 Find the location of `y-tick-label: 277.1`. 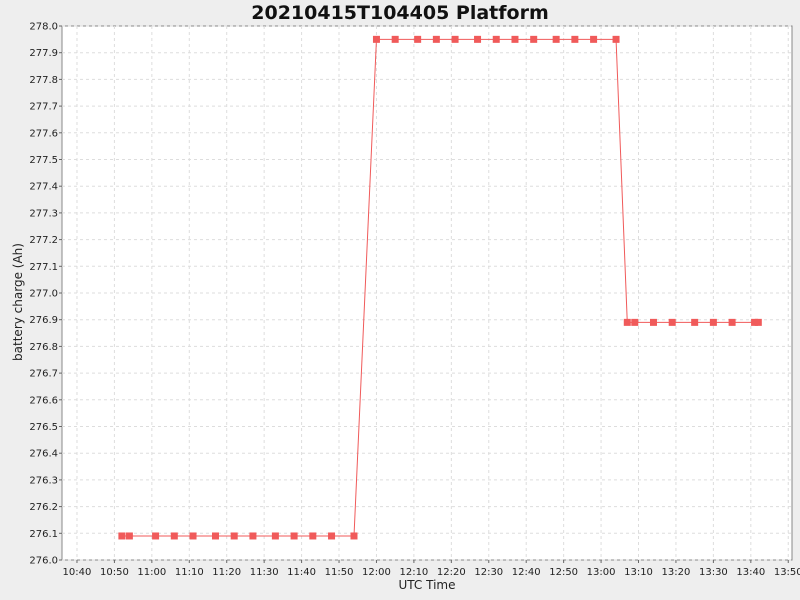

y-tick-label: 277.1 is located at coordinates (43, 267).